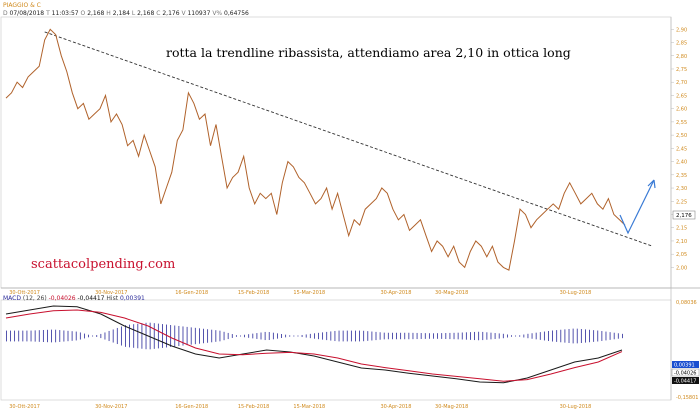 The image size is (700, 414). What do you see at coordinates (681, 83) in the screenshot?
I see `price-y-tick-label: 2,70` at bounding box center [681, 83].